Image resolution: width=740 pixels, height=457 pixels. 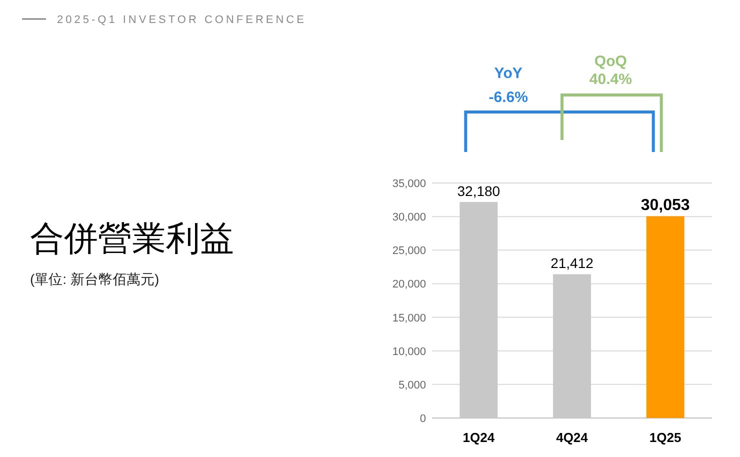 I want to click on x-tick-label: 1Q24, so click(x=479, y=437).